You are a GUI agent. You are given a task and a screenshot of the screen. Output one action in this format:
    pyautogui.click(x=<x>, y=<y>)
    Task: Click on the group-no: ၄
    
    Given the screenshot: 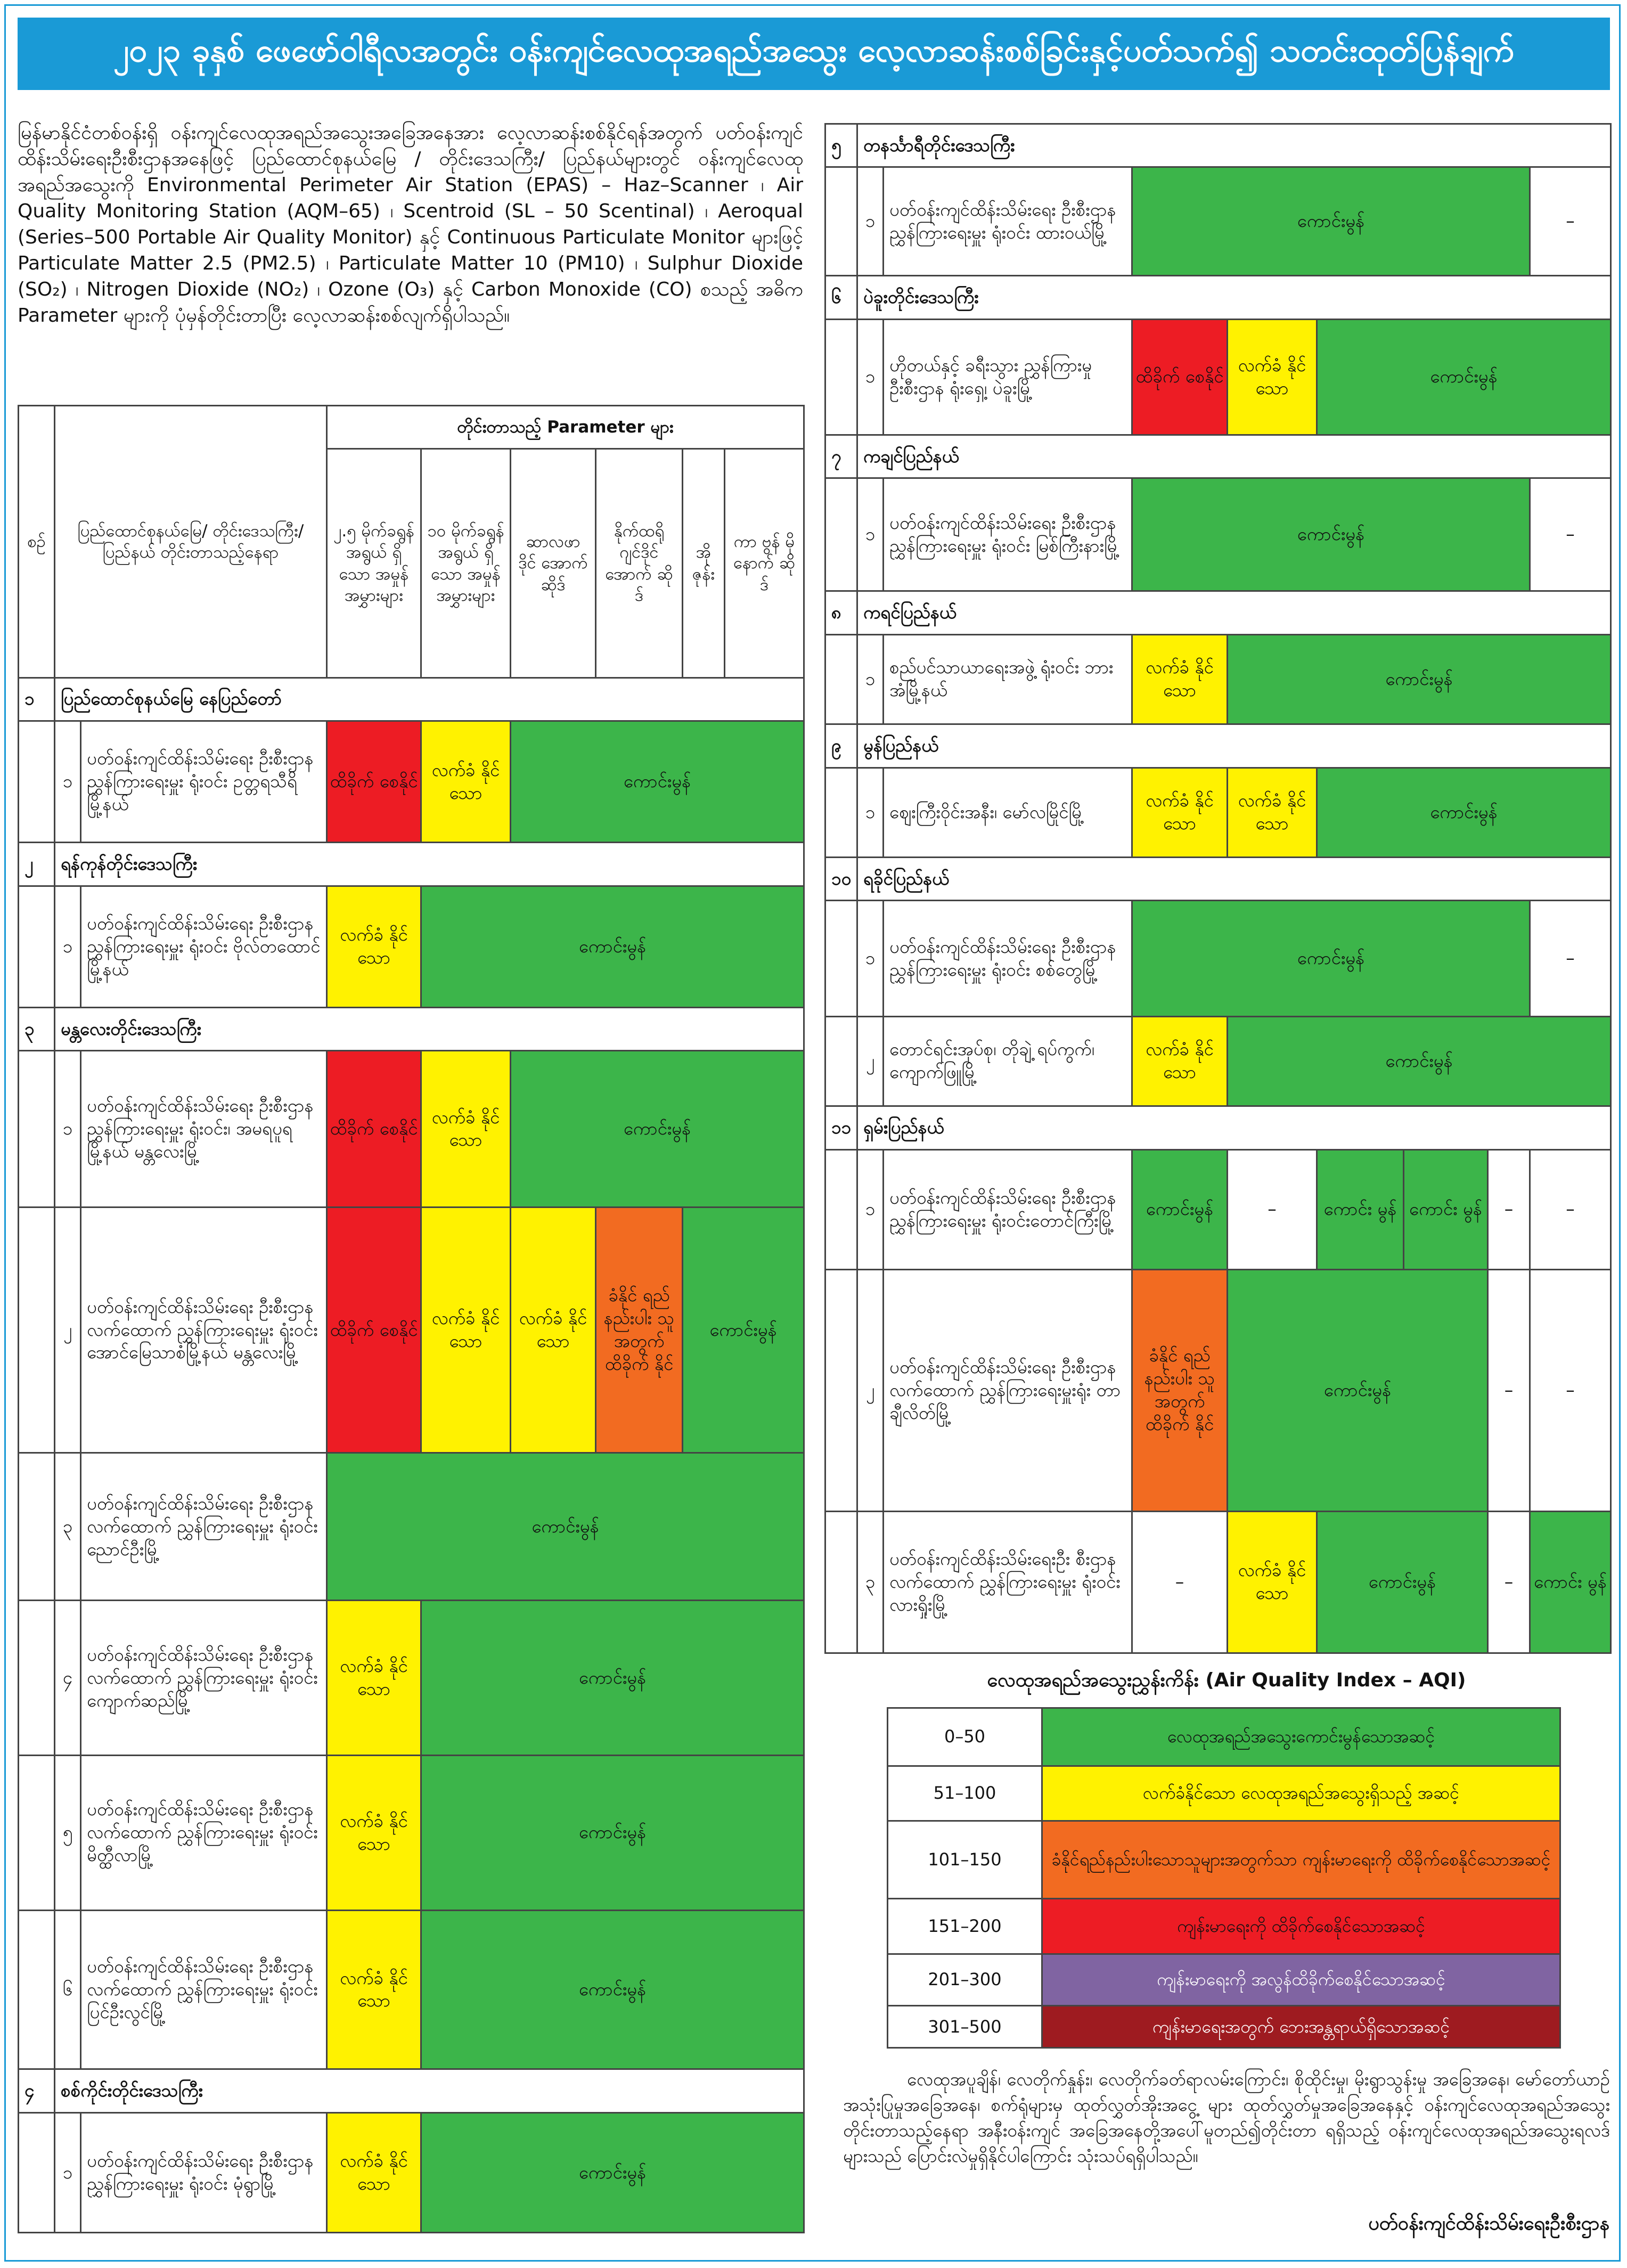 What is the action you would take?
    pyautogui.click(x=36, y=2091)
    